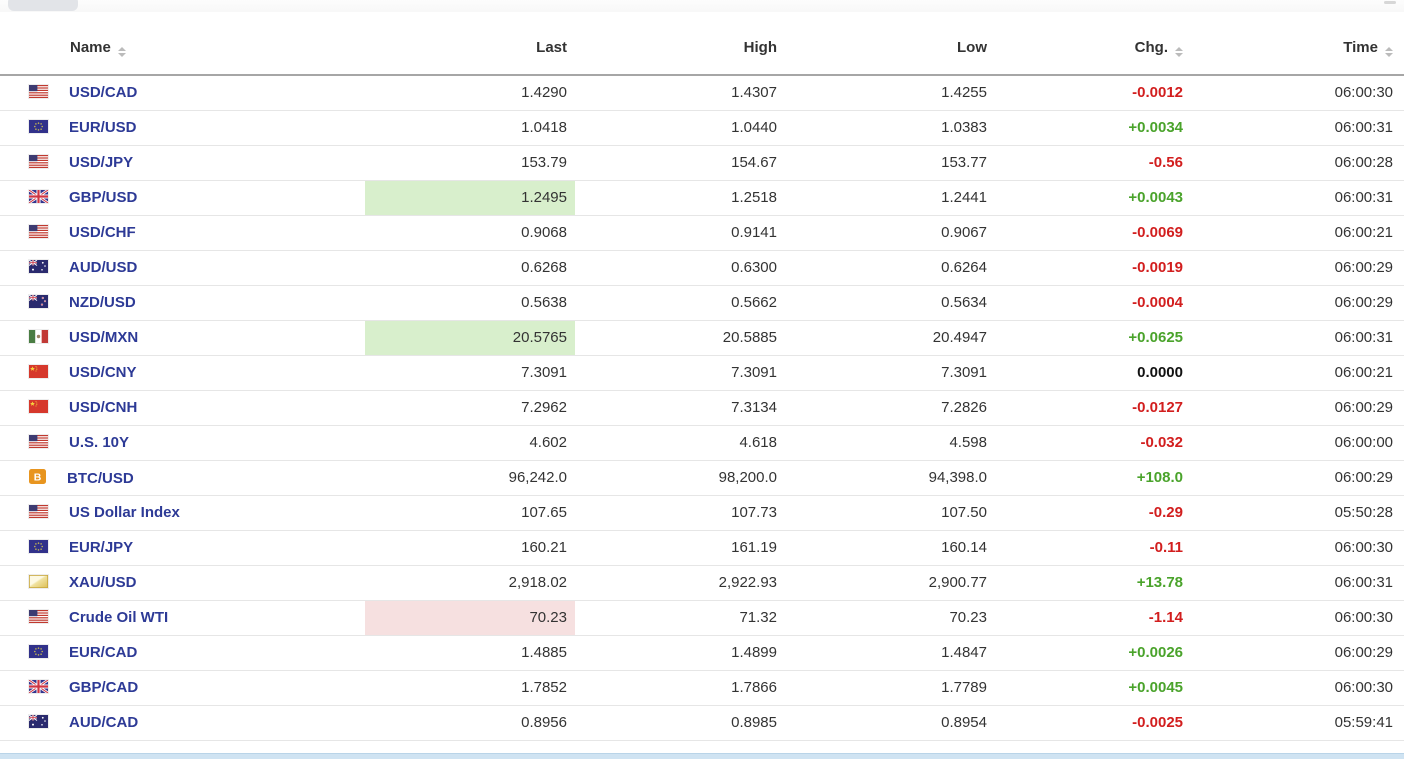 The image size is (1404, 759). I want to click on high-cell: 0.9141, so click(680, 233).